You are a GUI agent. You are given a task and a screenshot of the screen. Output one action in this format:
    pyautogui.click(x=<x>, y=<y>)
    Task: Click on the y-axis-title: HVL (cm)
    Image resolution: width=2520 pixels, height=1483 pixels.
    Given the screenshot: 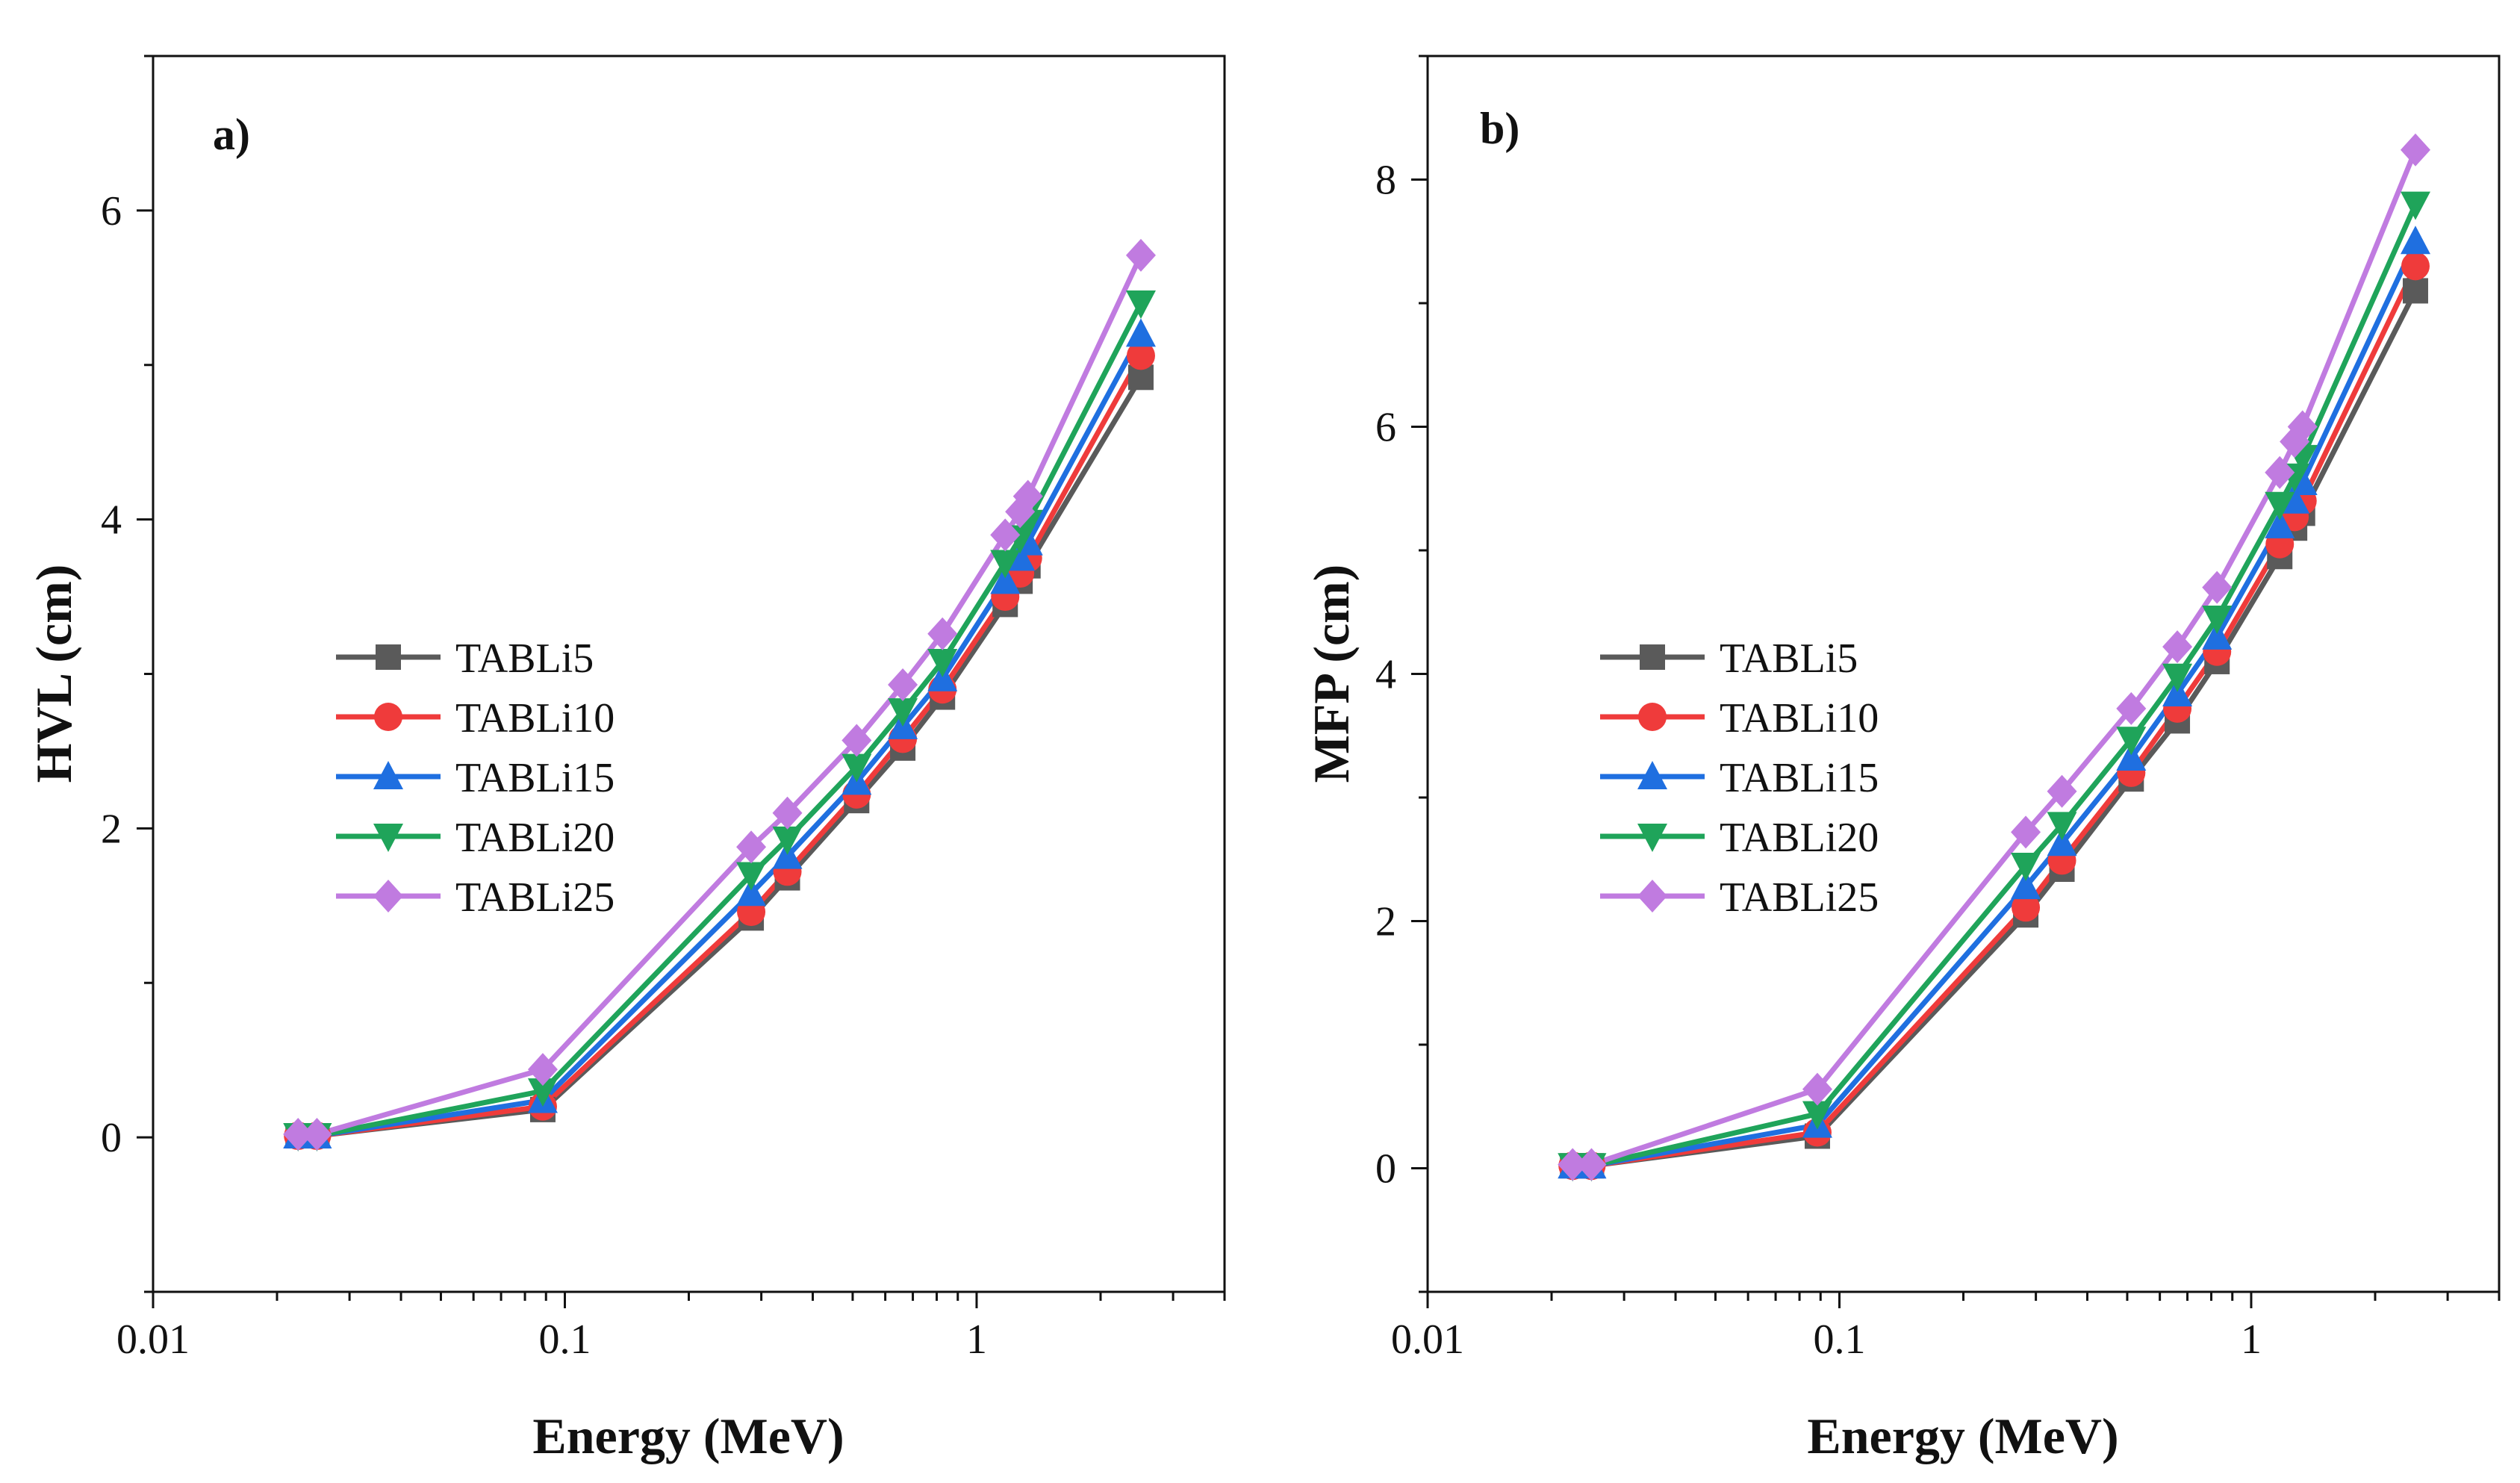 What is the action you would take?
    pyautogui.click(x=53, y=674)
    